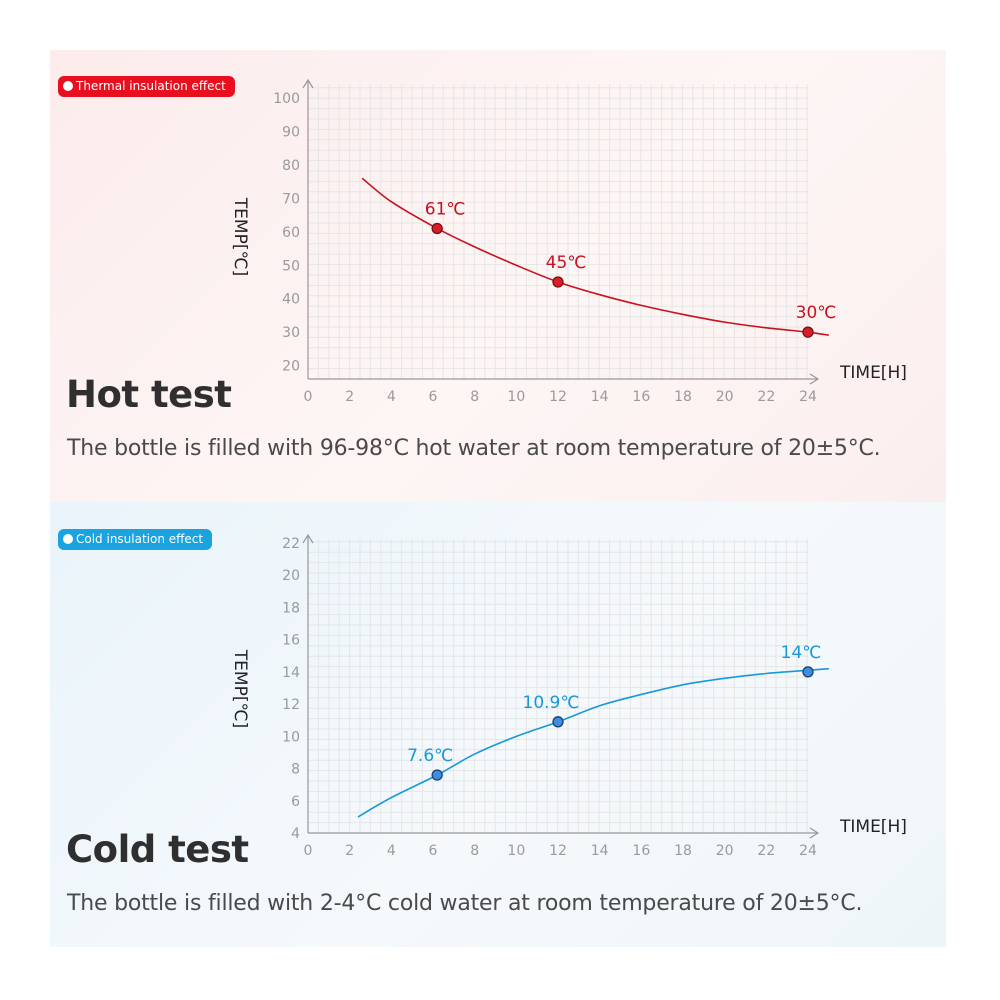 The width and height of the screenshot is (1000, 1000). What do you see at coordinates (291, 266) in the screenshot?
I see `y-tick-label: 50` at bounding box center [291, 266].